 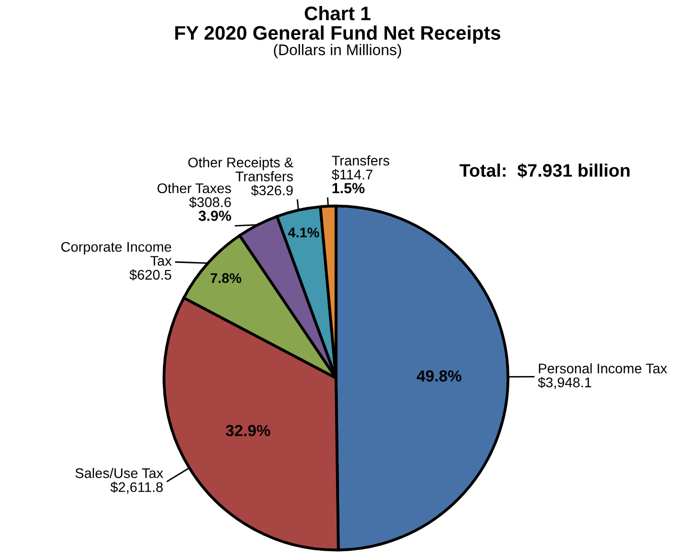 I want to click on text: 1.5%, so click(x=348, y=188).